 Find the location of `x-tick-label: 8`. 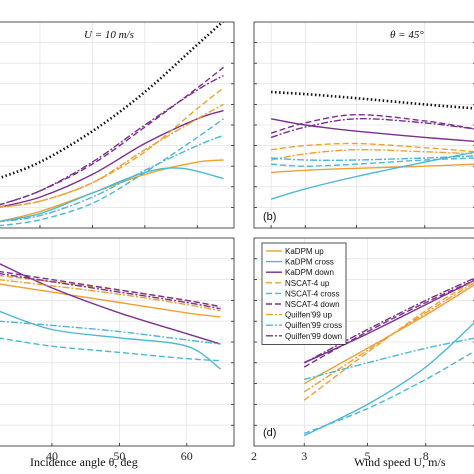

x-tick-label: 8 is located at coordinates (426, 456).